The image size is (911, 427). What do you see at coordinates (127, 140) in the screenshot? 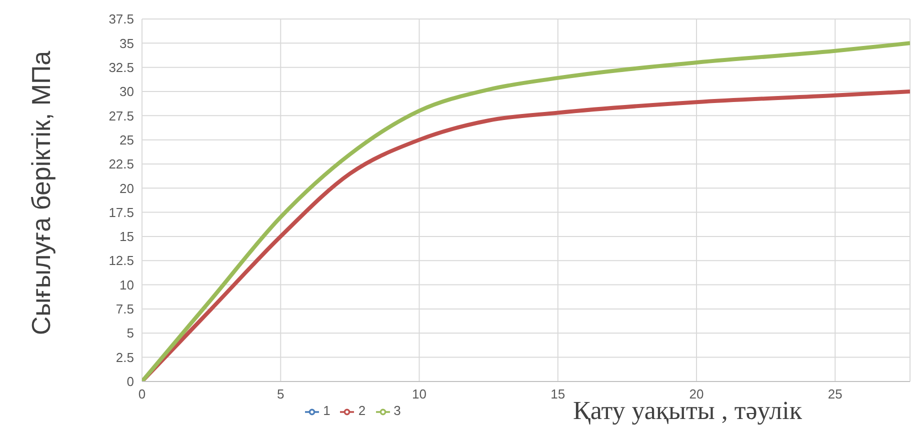
I see `y-tick-label: 25` at bounding box center [127, 140].